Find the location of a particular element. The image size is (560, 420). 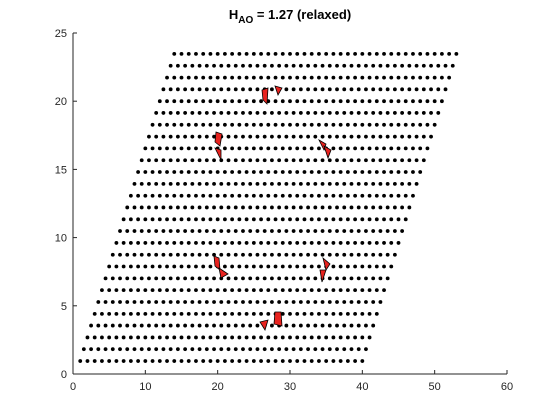

y-tick-label: 25 is located at coordinates (61, 34).